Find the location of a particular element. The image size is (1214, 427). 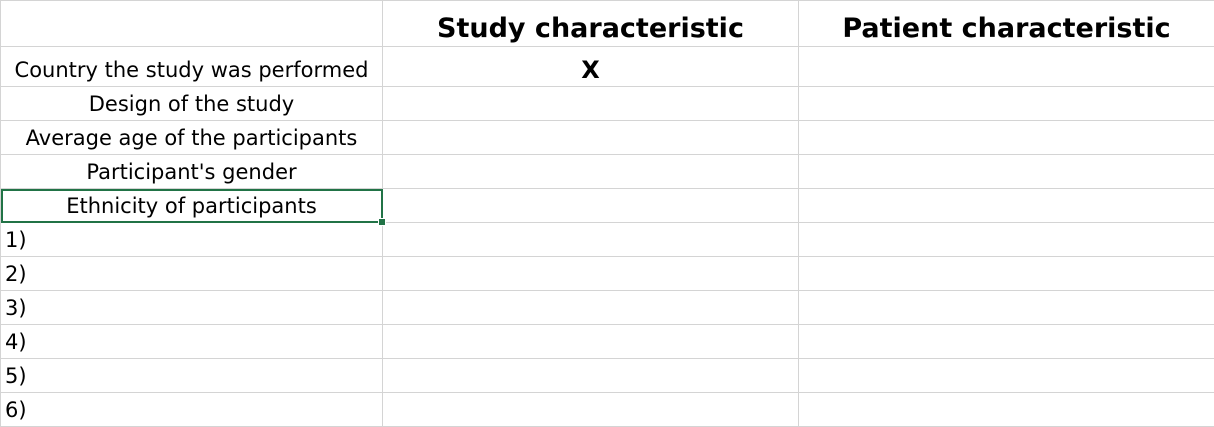

table-row: Country the study was performed X is located at coordinates (607, 67).